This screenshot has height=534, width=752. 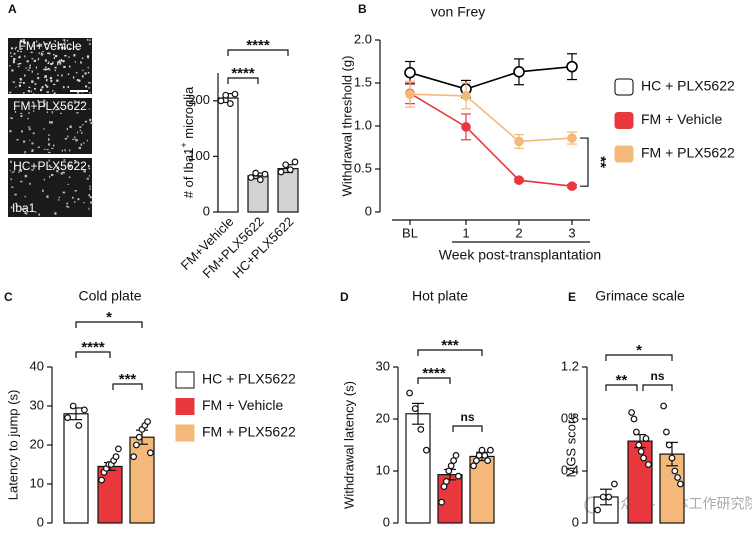 What do you see at coordinates (50, 106) in the screenshot?
I see `micrograph-label: FM+PLX5622` at bounding box center [50, 106].